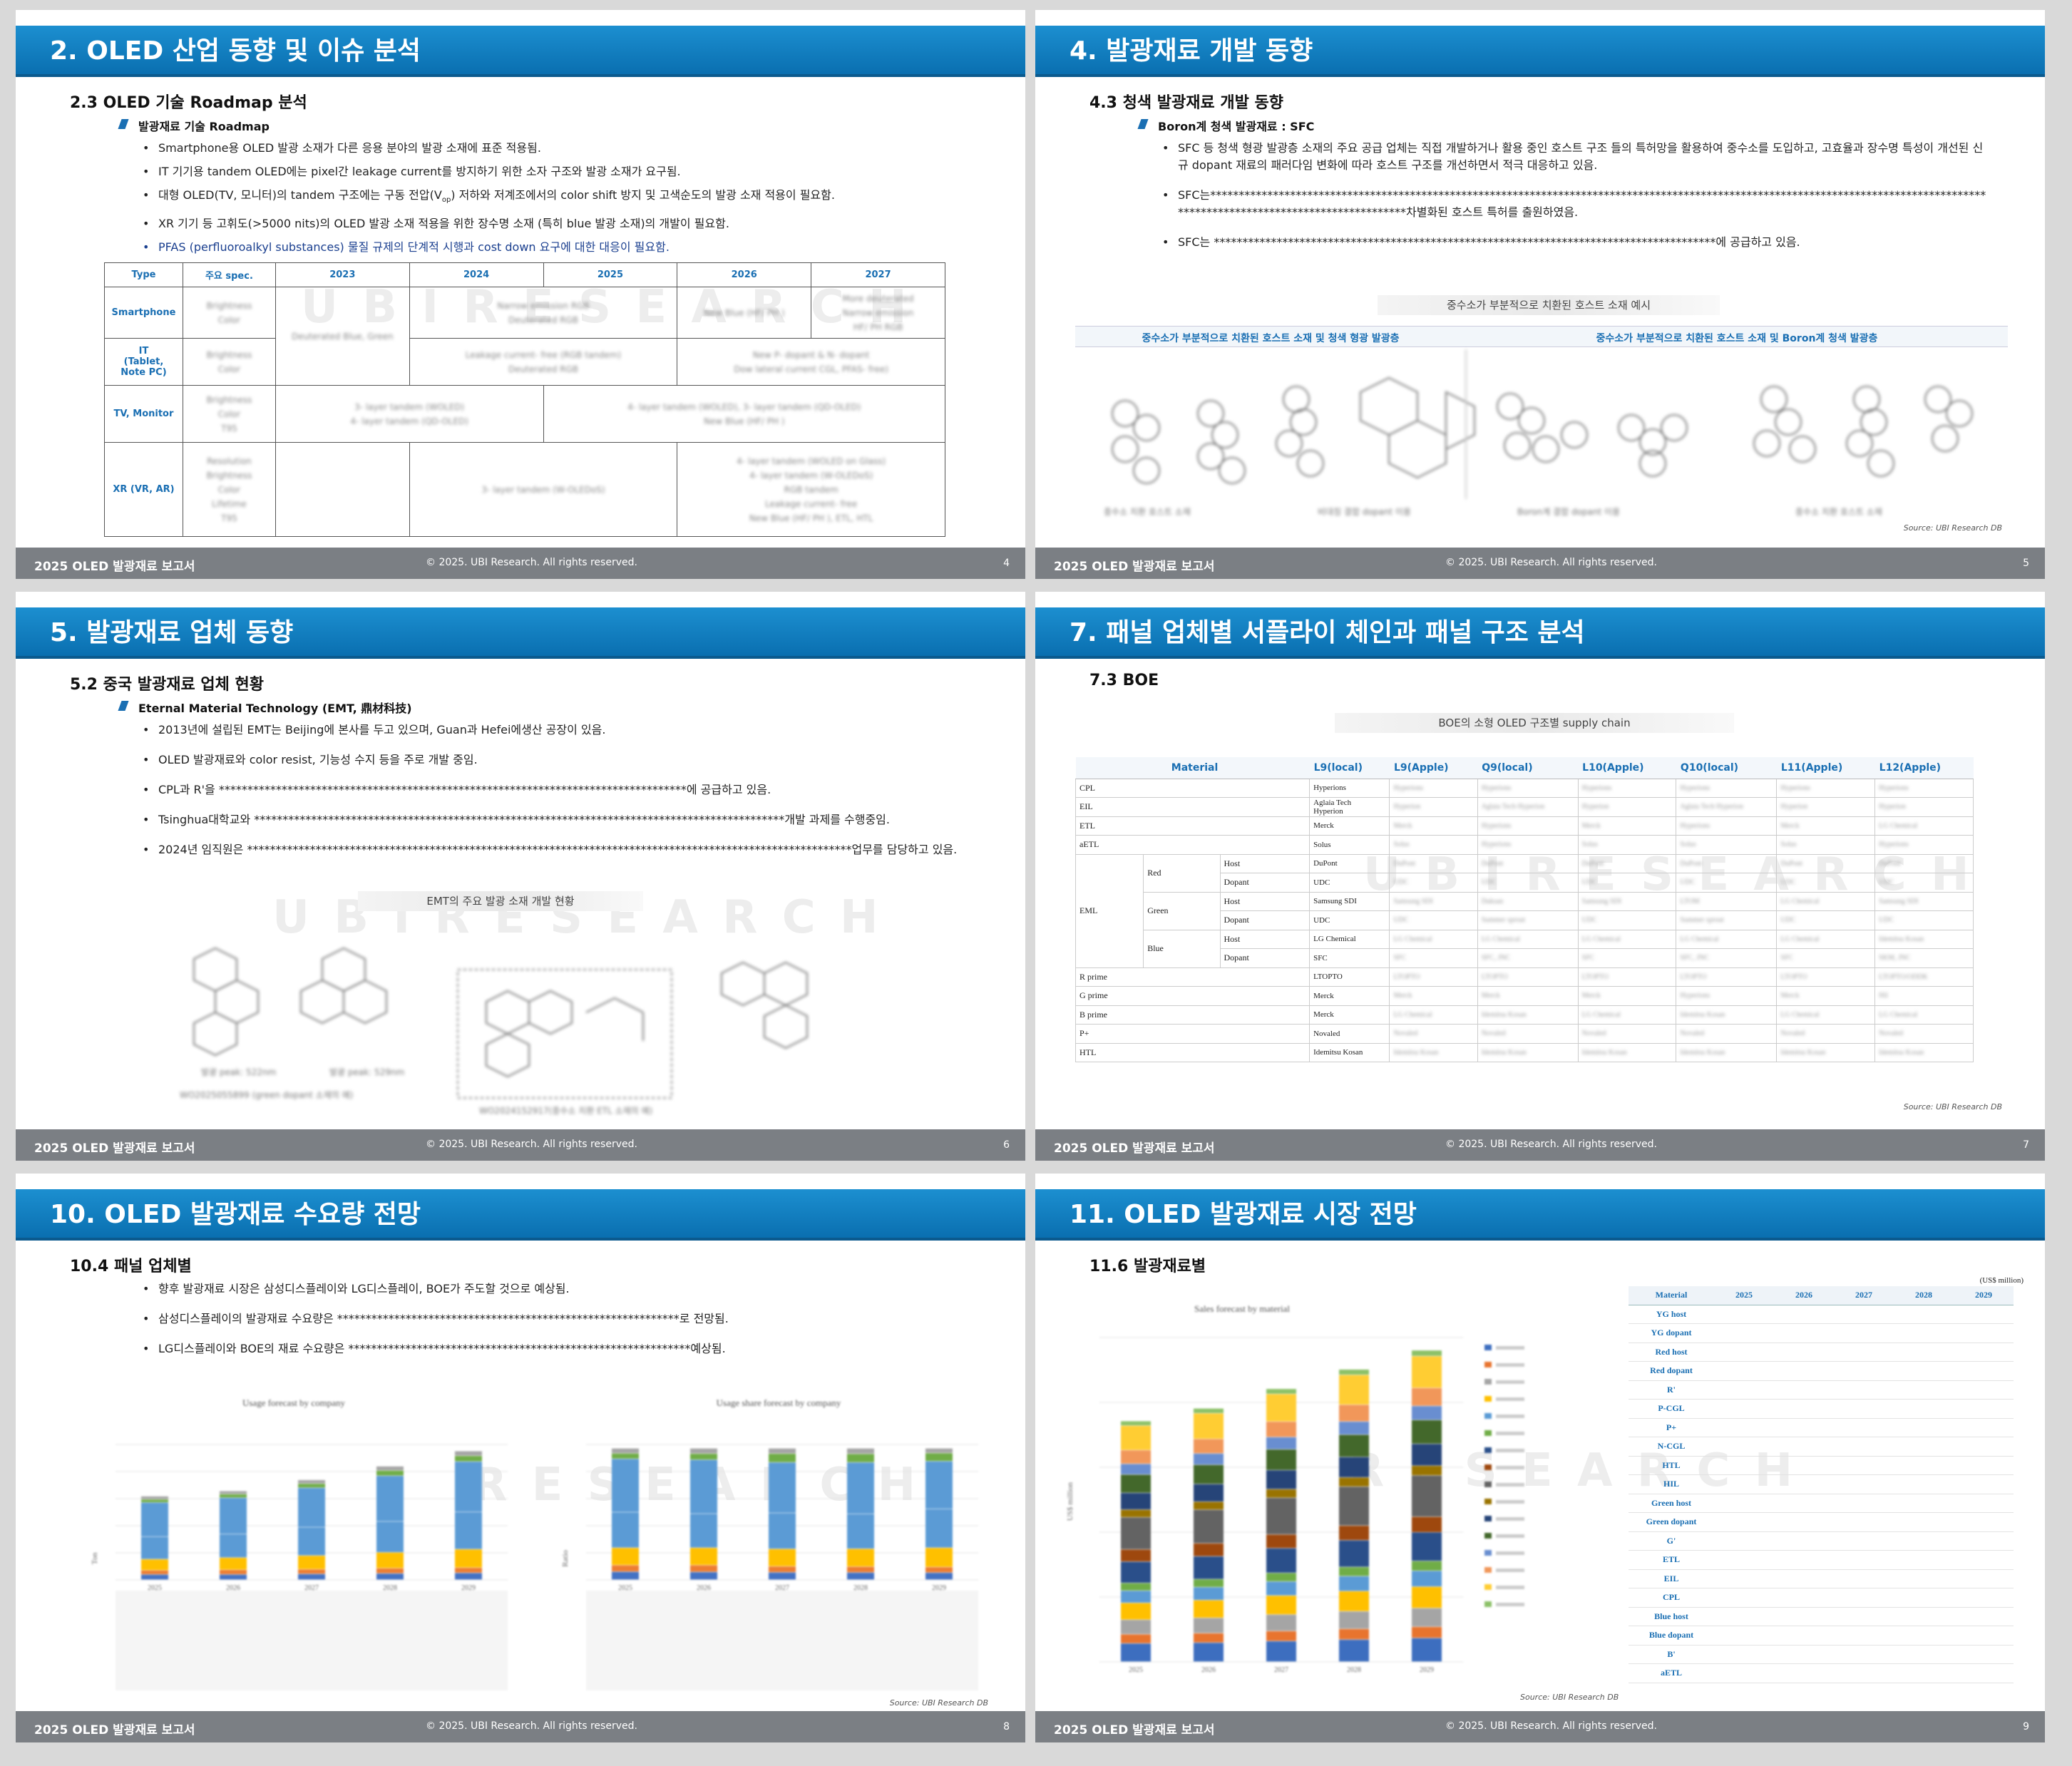  Describe the element at coordinates (1672, 1504) in the screenshot. I see `material-name: Green host` at that location.